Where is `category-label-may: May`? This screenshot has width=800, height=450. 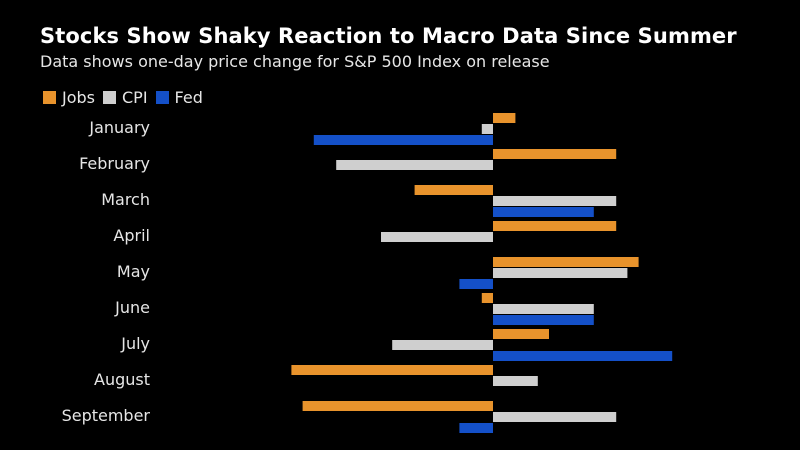
category-label-may: May is located at coordinates (133, 271).